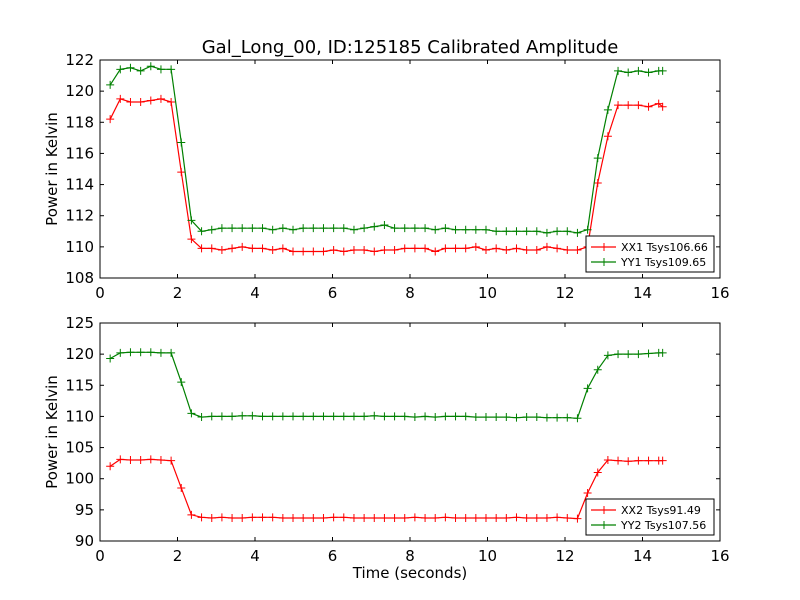 This screenshot has width=800, height=600. I want to click on y-tick-label: 122, so click(79, 60).